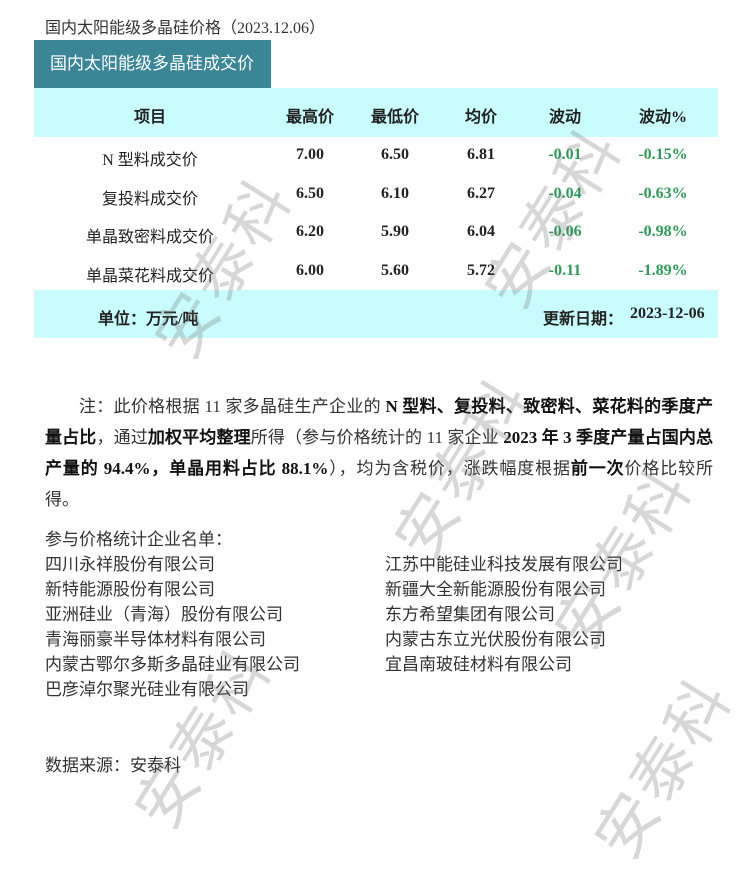  I want to click on company-name: 青海丽豪半导体材料有限公司, so click(155, 639).